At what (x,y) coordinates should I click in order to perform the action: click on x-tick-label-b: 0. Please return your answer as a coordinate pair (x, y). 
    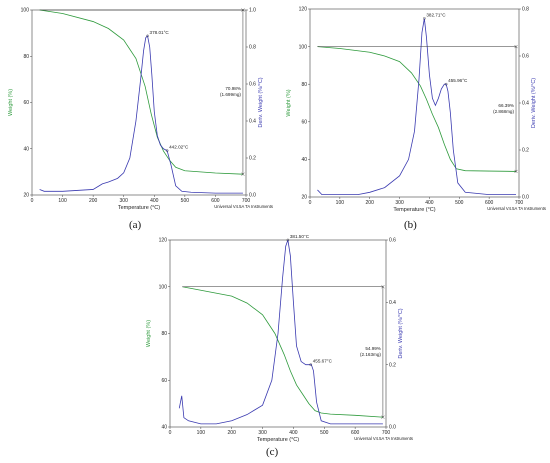
    Looking at the image, I should click on (310, 203).